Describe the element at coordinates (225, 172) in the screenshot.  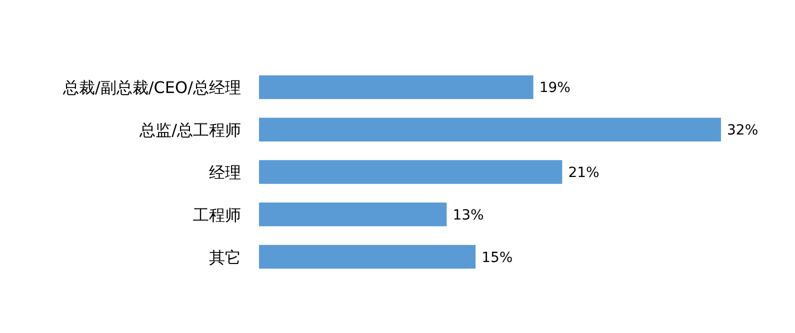
I see `y-tick-label: 经理` at that location.